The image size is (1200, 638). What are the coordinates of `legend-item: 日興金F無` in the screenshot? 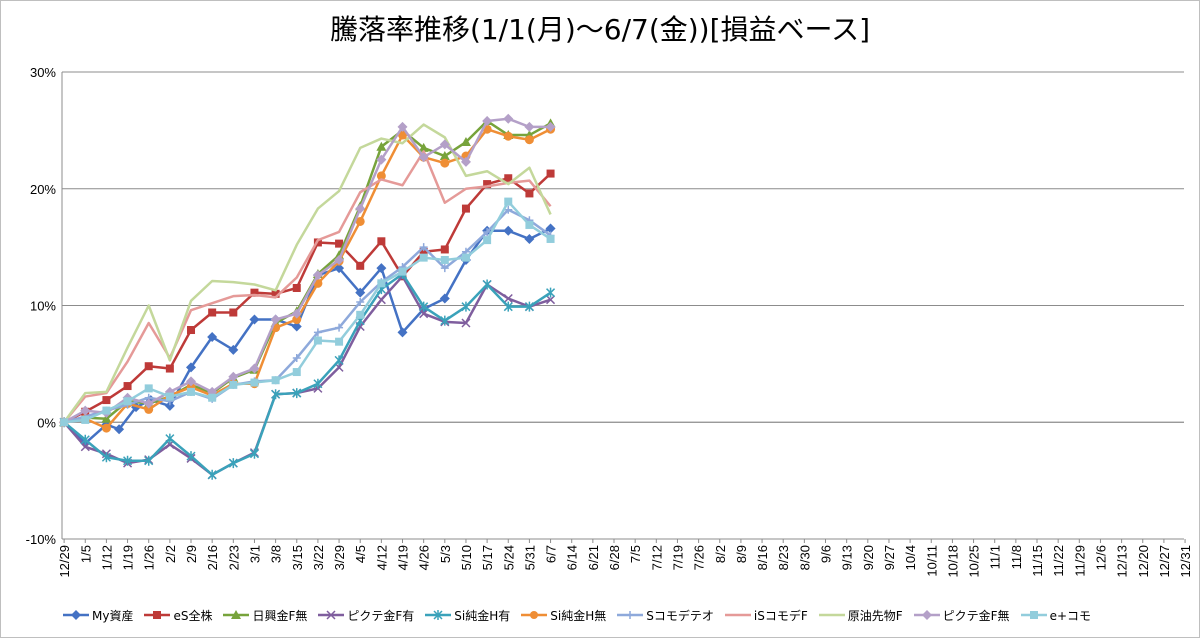 It's located at (264, 615).